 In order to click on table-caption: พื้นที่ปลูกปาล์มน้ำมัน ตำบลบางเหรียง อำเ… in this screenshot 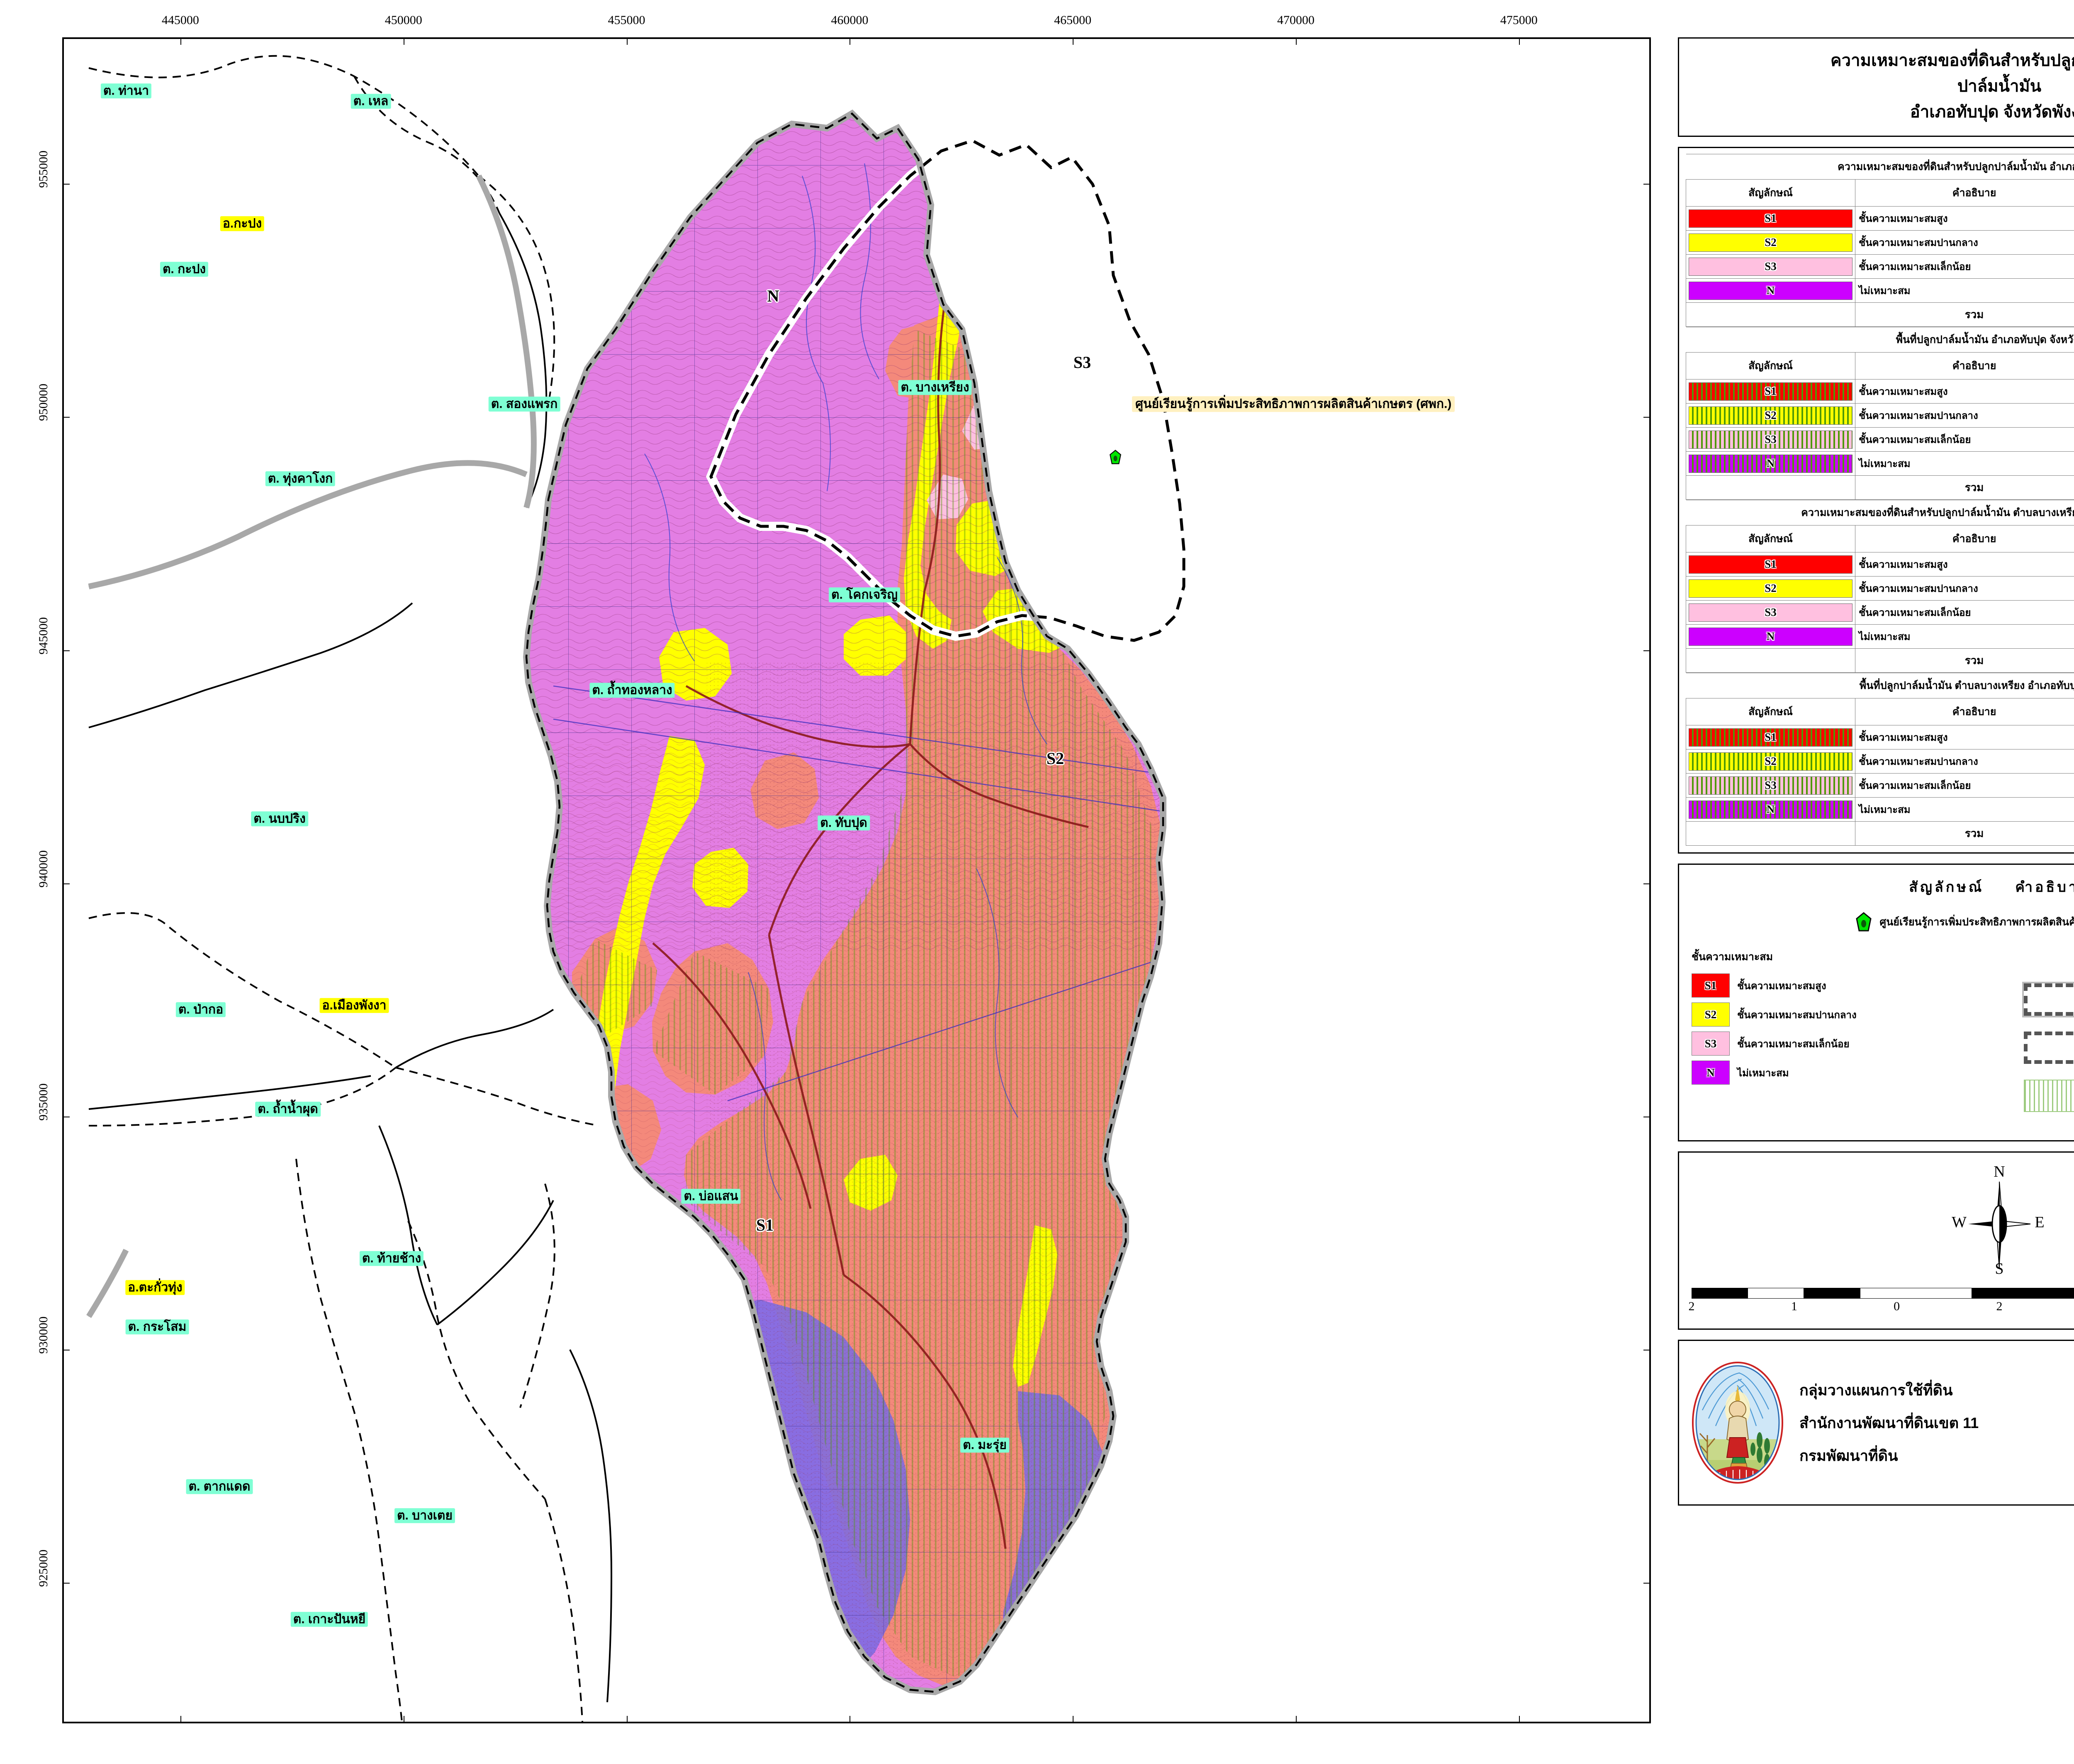, I will do `click(1880, 685)`.